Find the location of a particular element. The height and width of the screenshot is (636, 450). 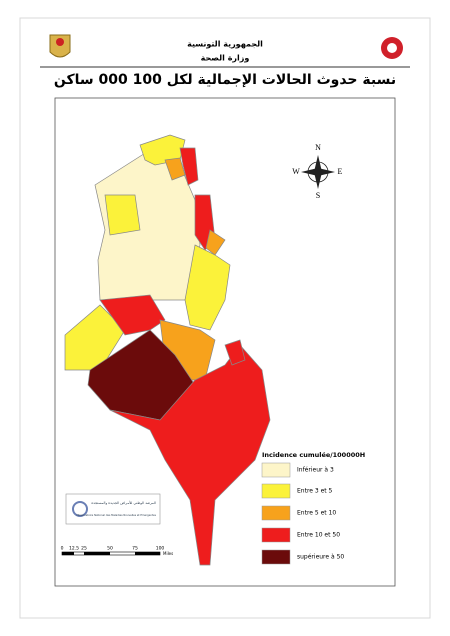

legend-label: Inférieur à 3 is located at coordinates (315, 470).